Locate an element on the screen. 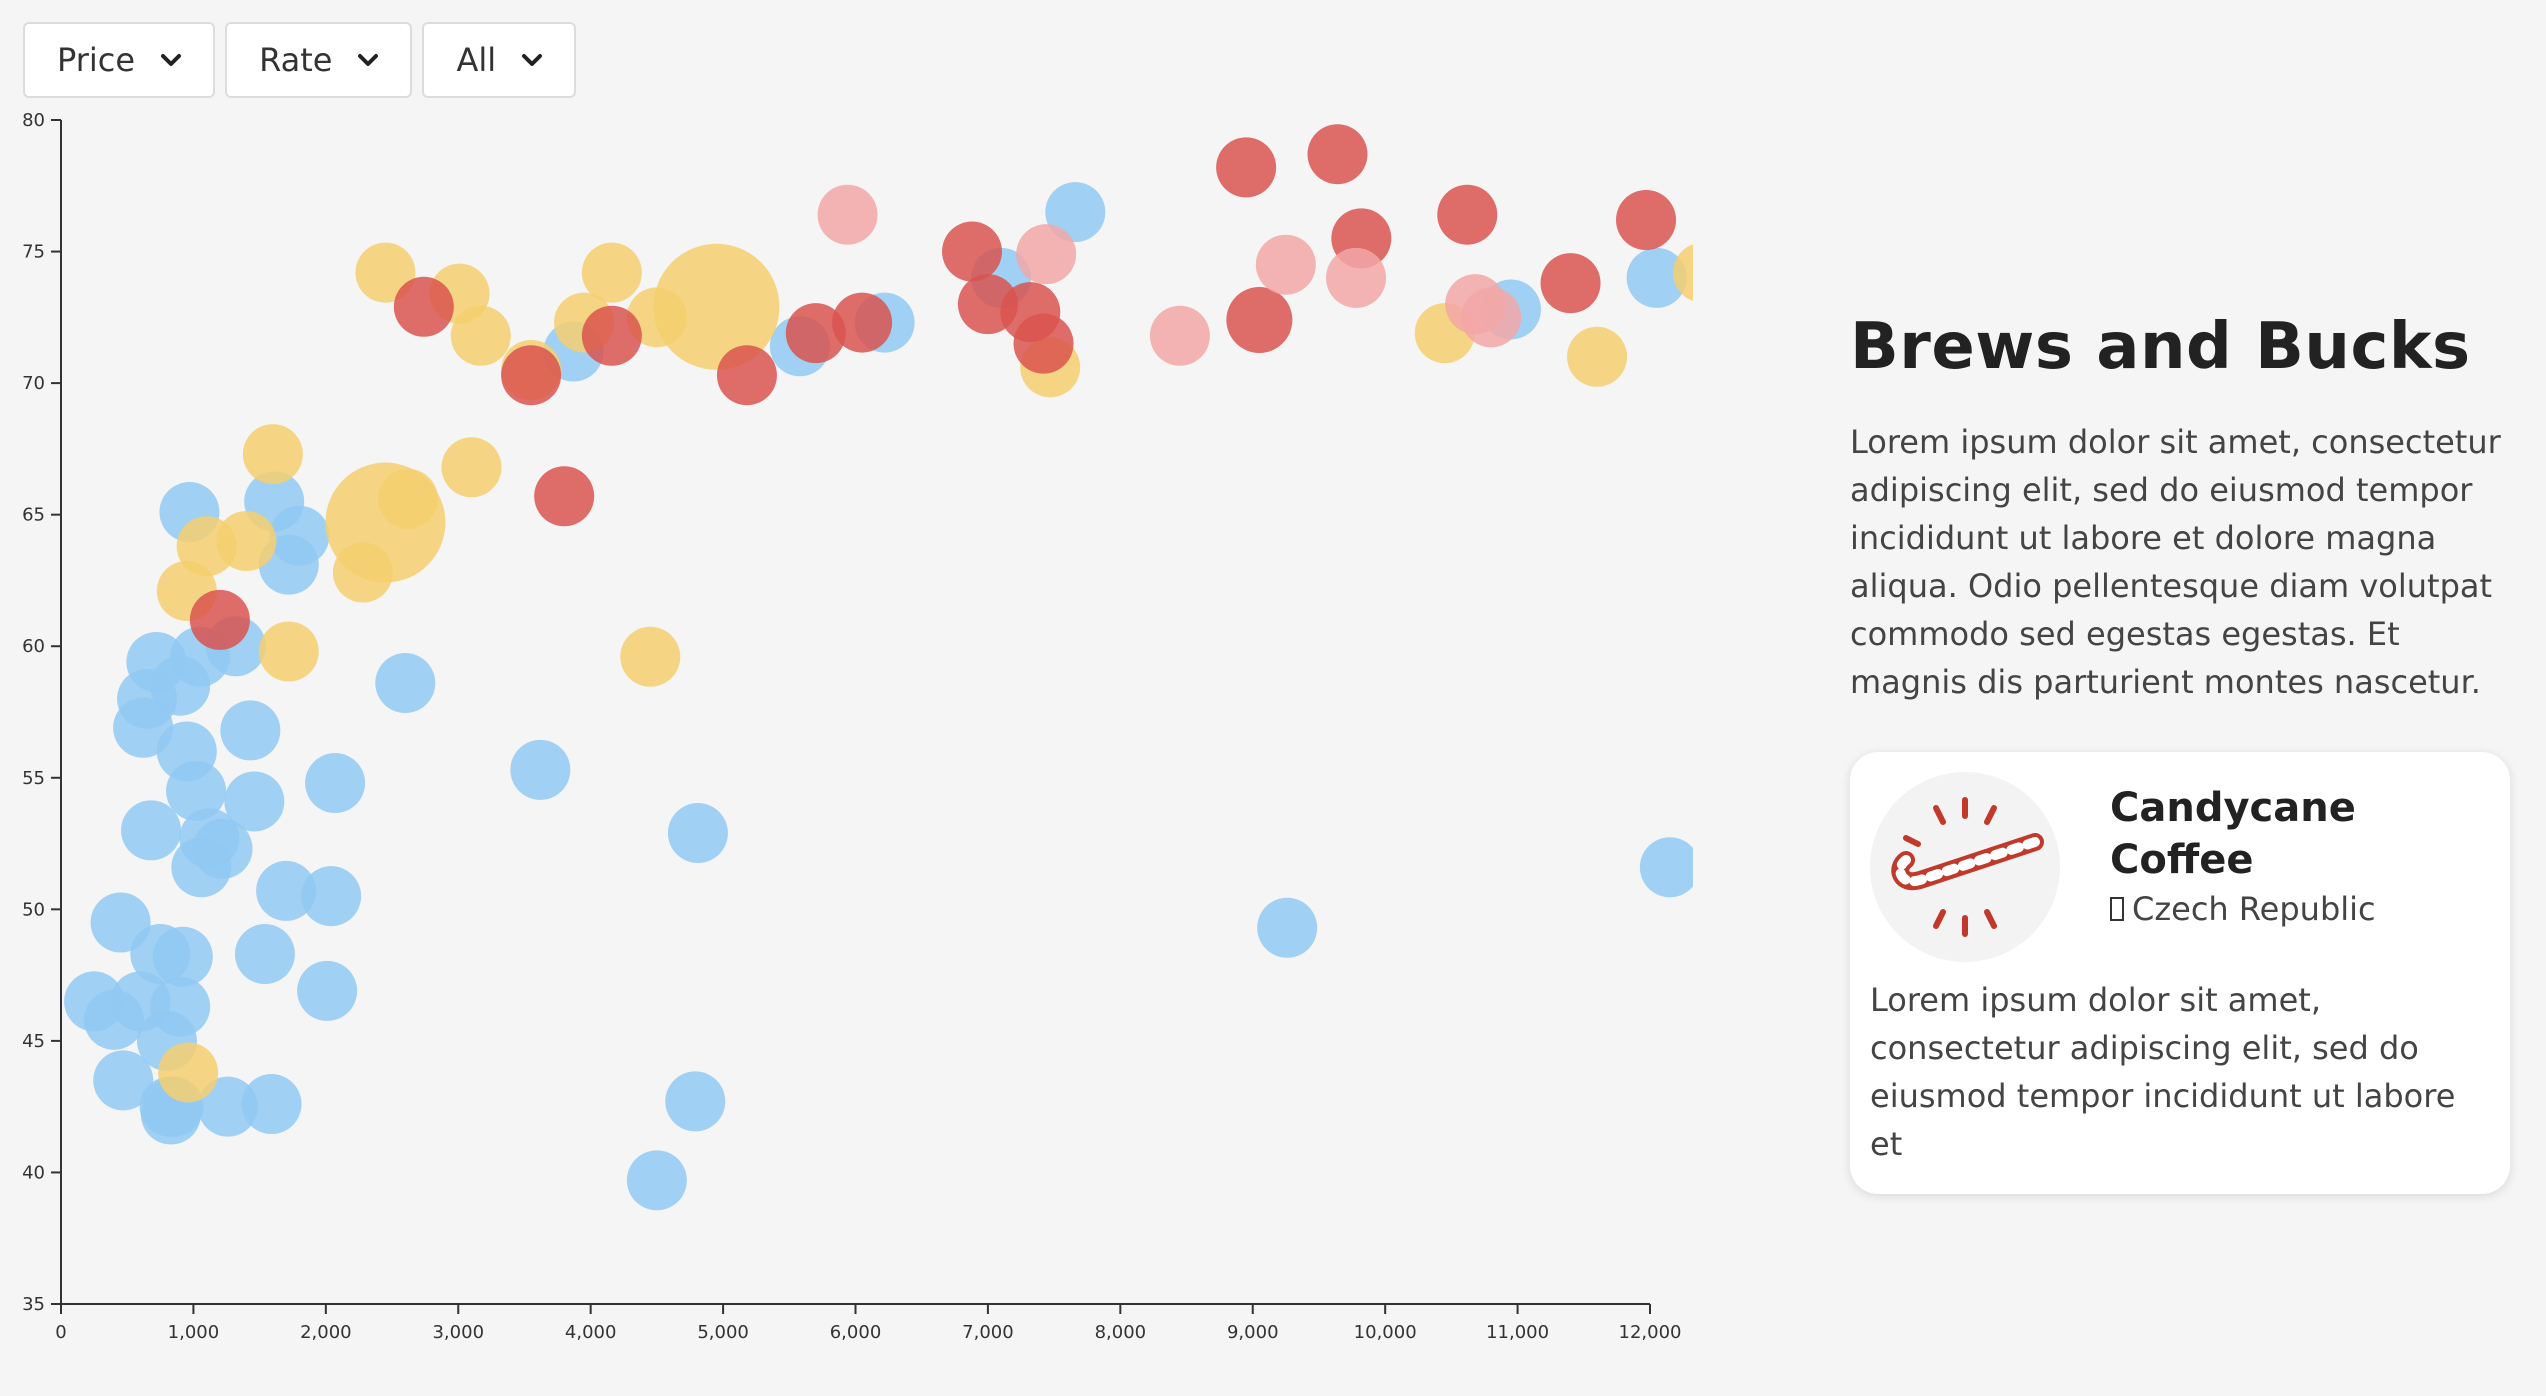  price-select: Price is located at coordinates (119, 60).